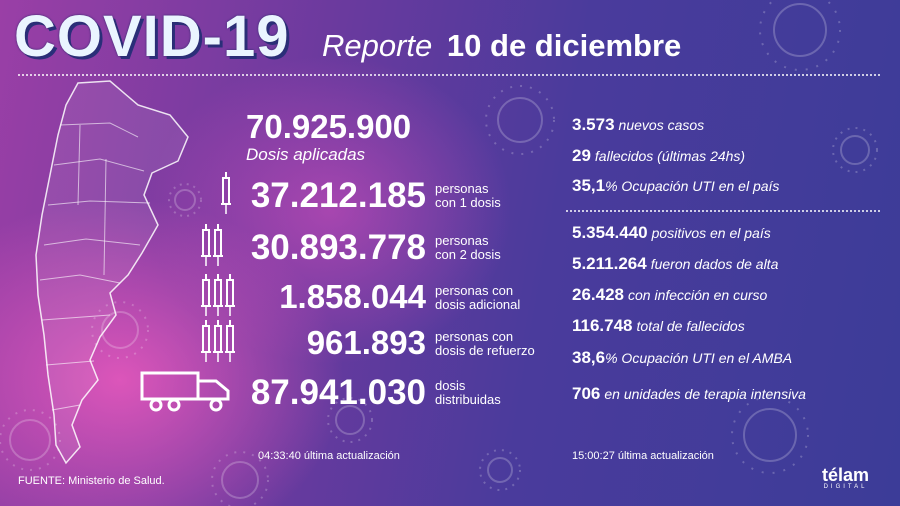 The height and width of the screenshot is (506, 900). What do you see at coordinates (845, 487) in the screenshot?
I see `telam-logo-sub: DIGITAL` at bounding box center [845, 487].